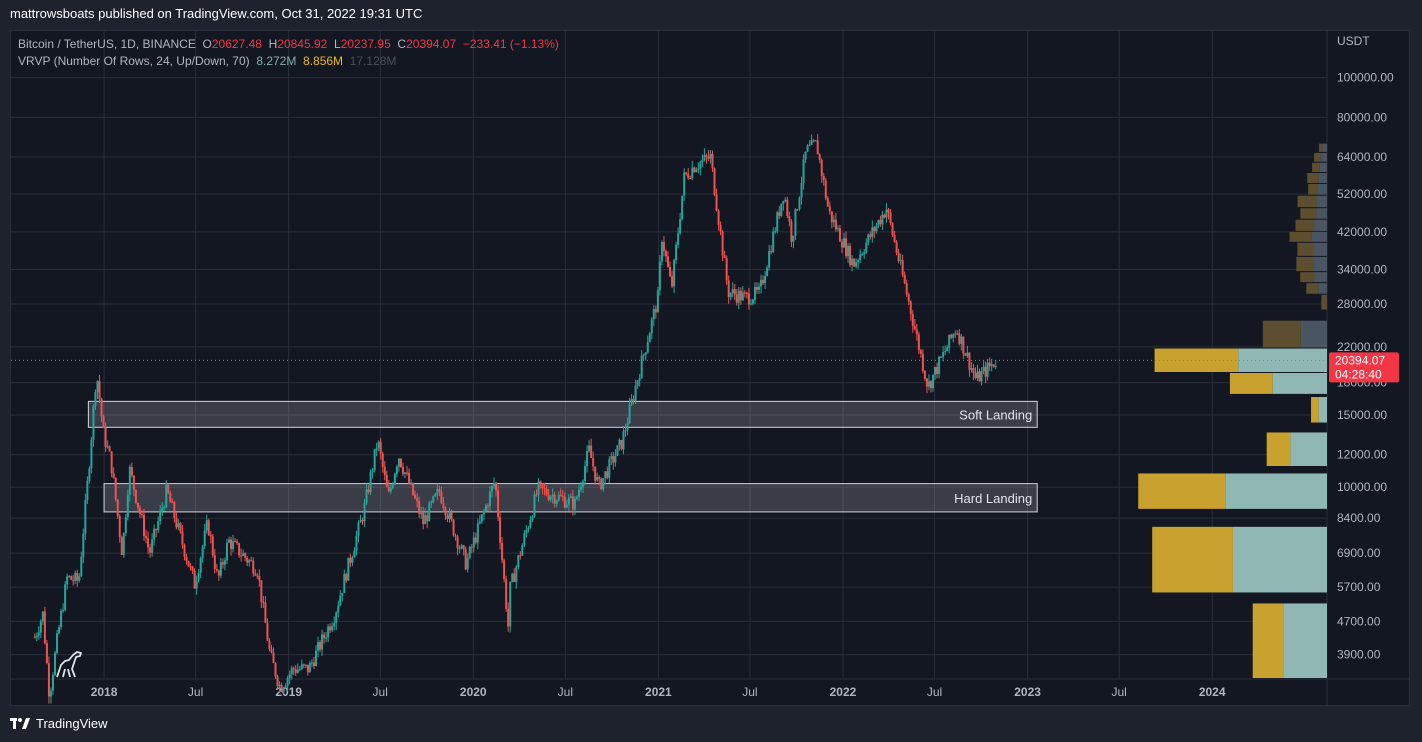 This screenshot has height=742, width=1422. What do you see at coordinates (107, 44) in the screenshot?
I see `symbol-name: Bitcoin / TetherUS, 1D, BINANCE` at bounding box center [107, 44].